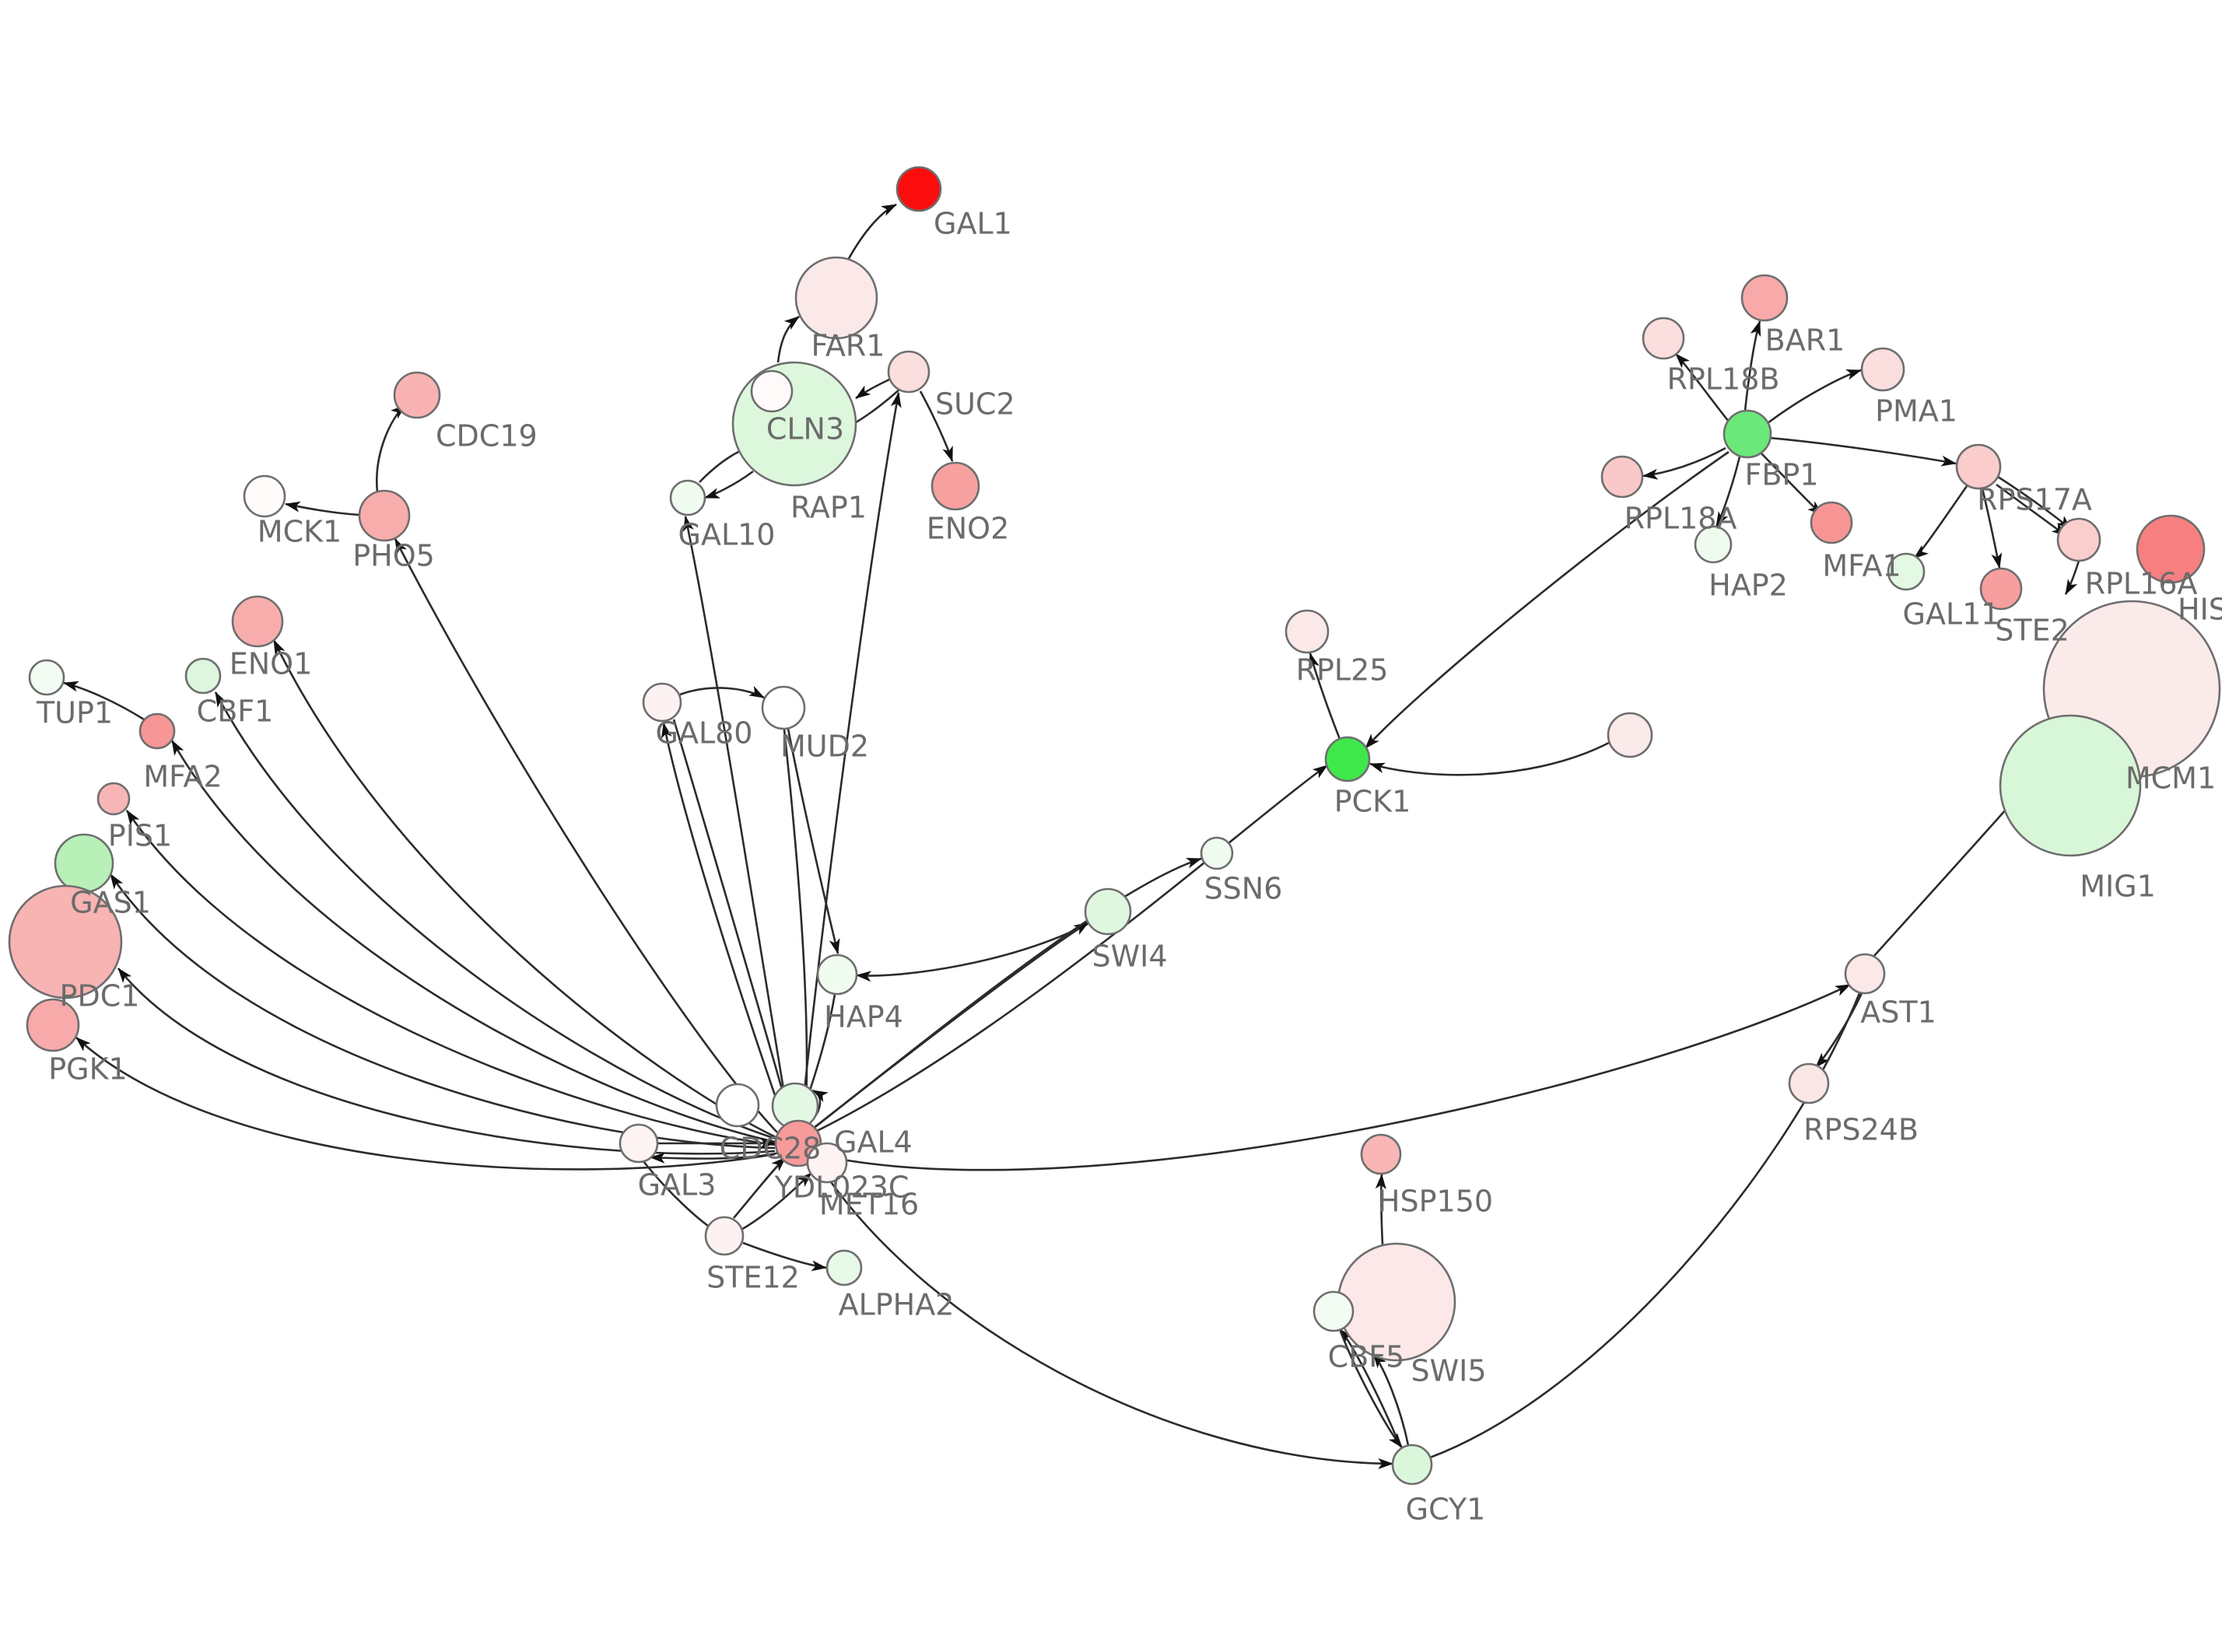  Describe the element at coordinates (863, 1017) in the screenshot. I see `node-label-hap4: HAP4` at that location.